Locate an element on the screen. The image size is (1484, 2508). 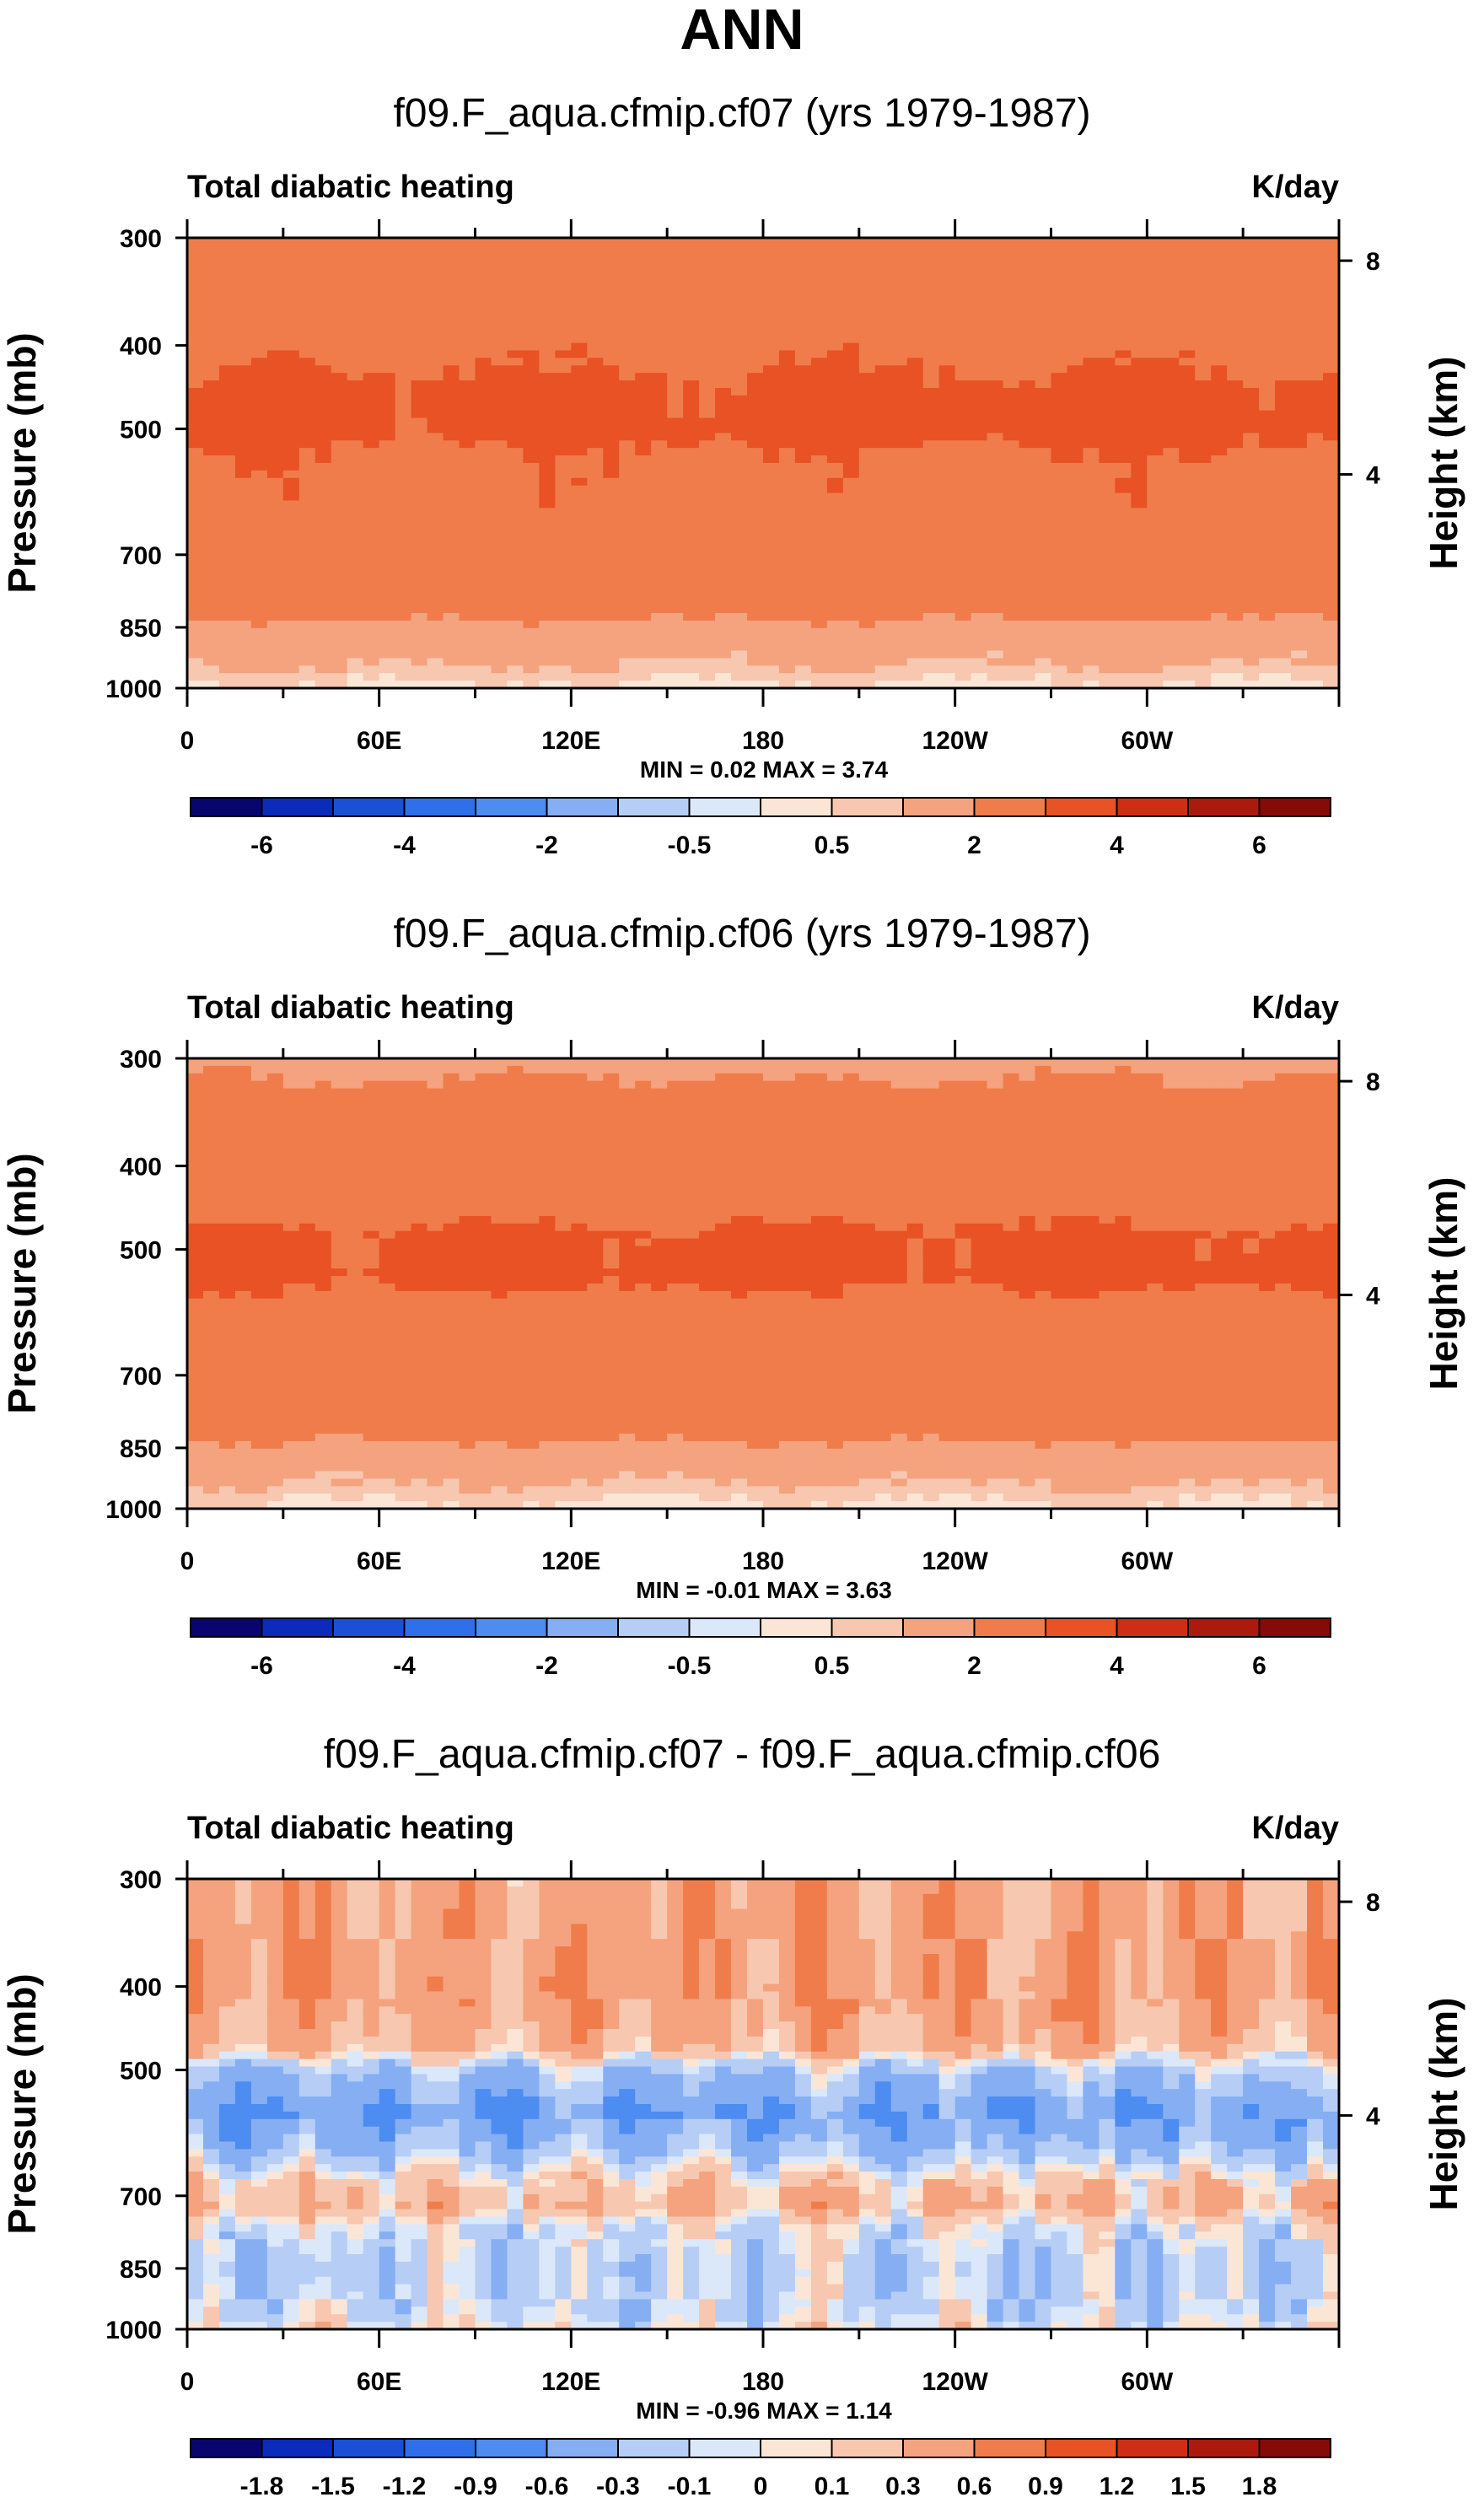
colorbar-box is located at coordinates (1081, 807).